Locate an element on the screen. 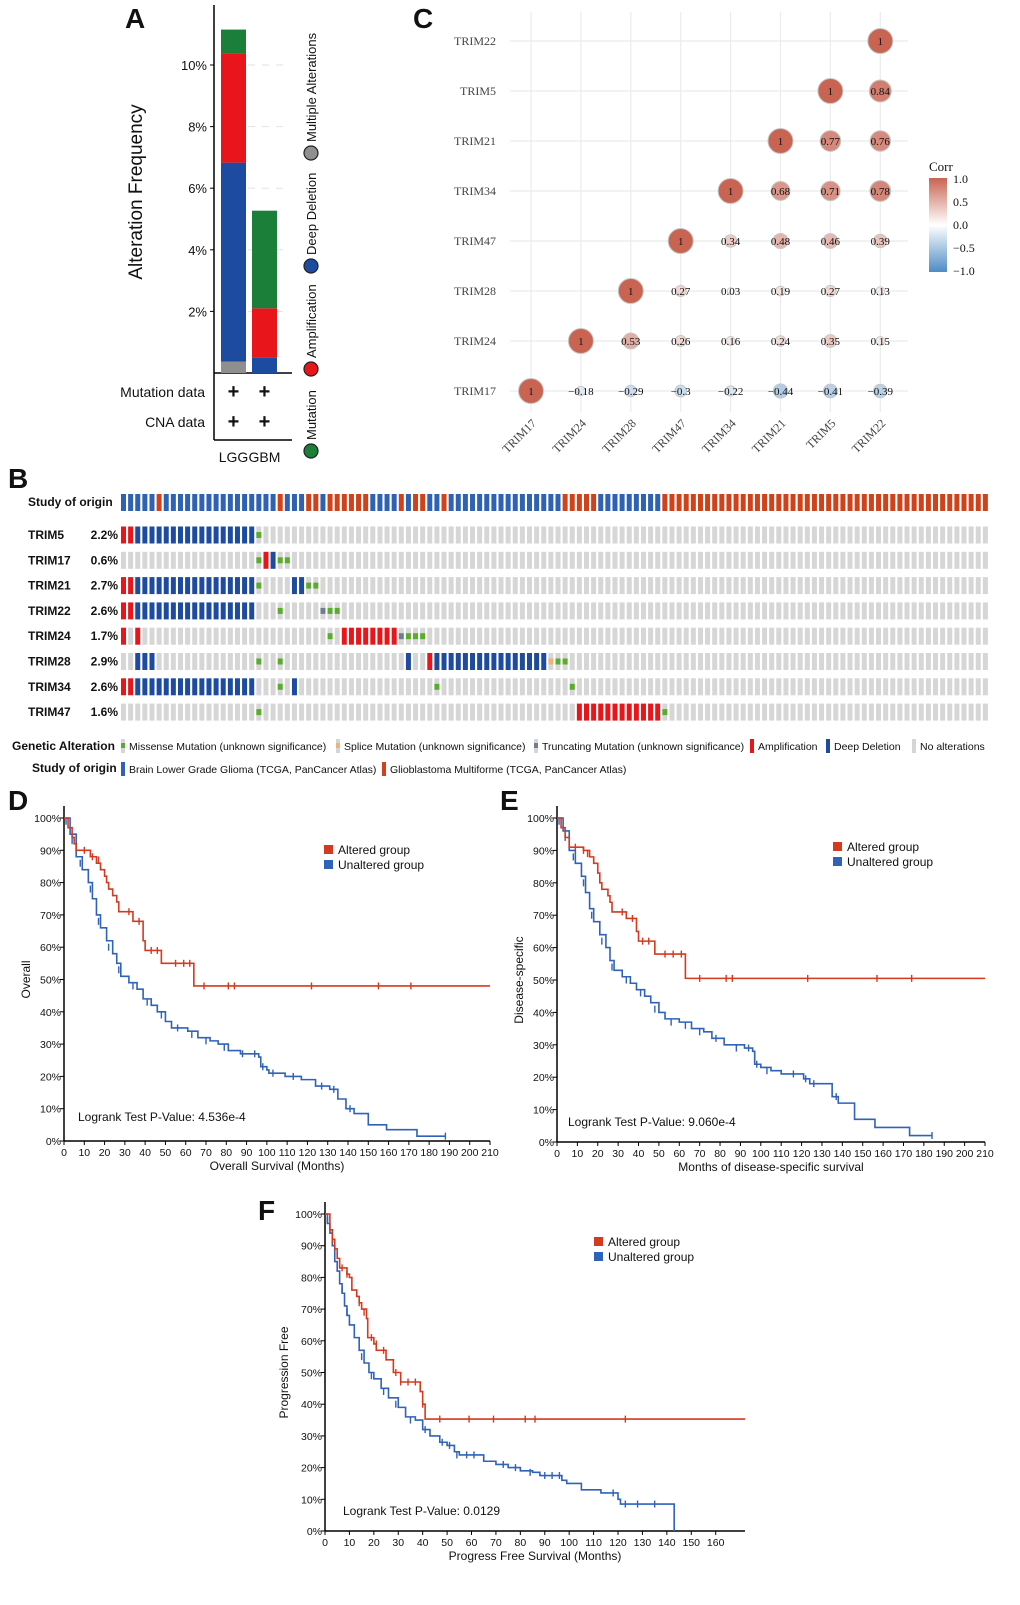  gene-alteration-pct: 2.6% is located at coordinates (105, 687).